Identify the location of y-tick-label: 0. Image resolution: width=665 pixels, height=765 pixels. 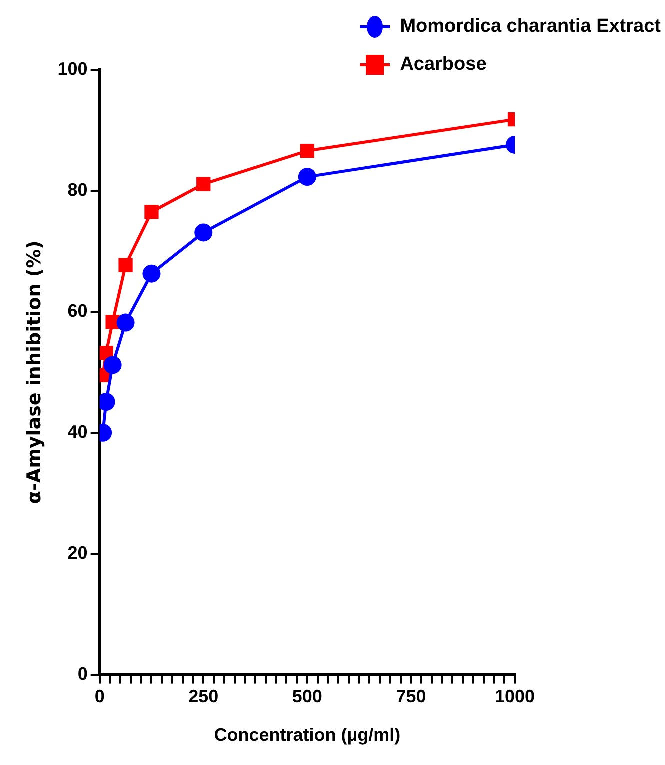
(83, 674).